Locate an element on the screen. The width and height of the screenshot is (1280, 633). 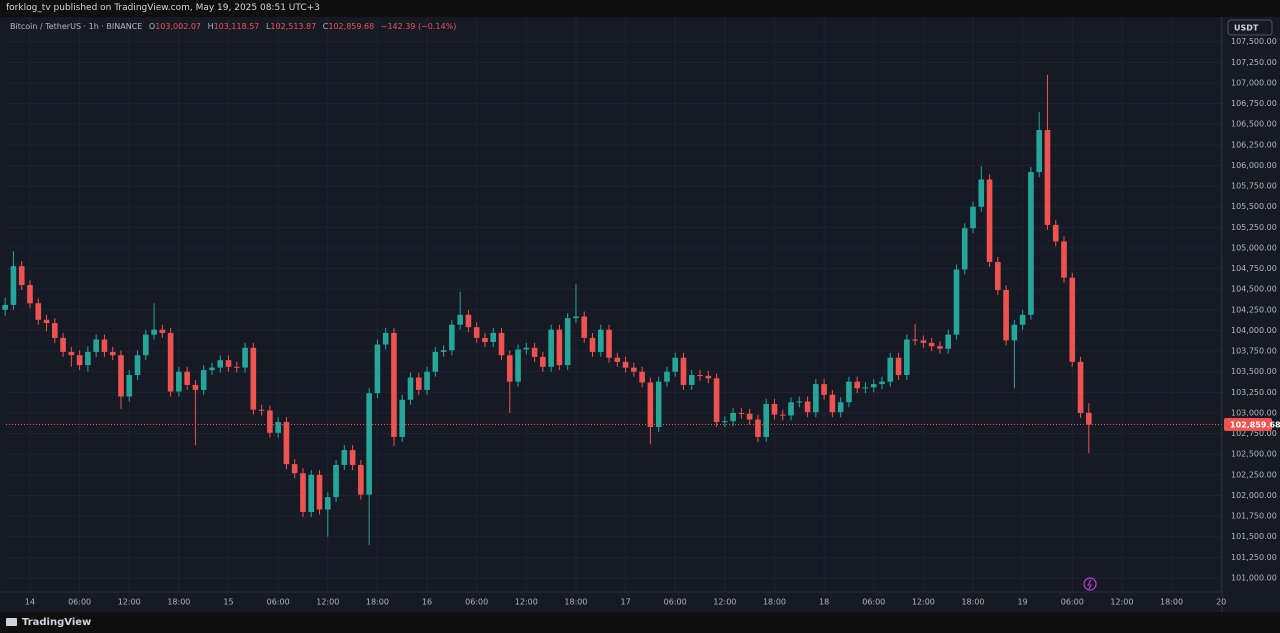
currency-button is located at coordinates (1250, 27).